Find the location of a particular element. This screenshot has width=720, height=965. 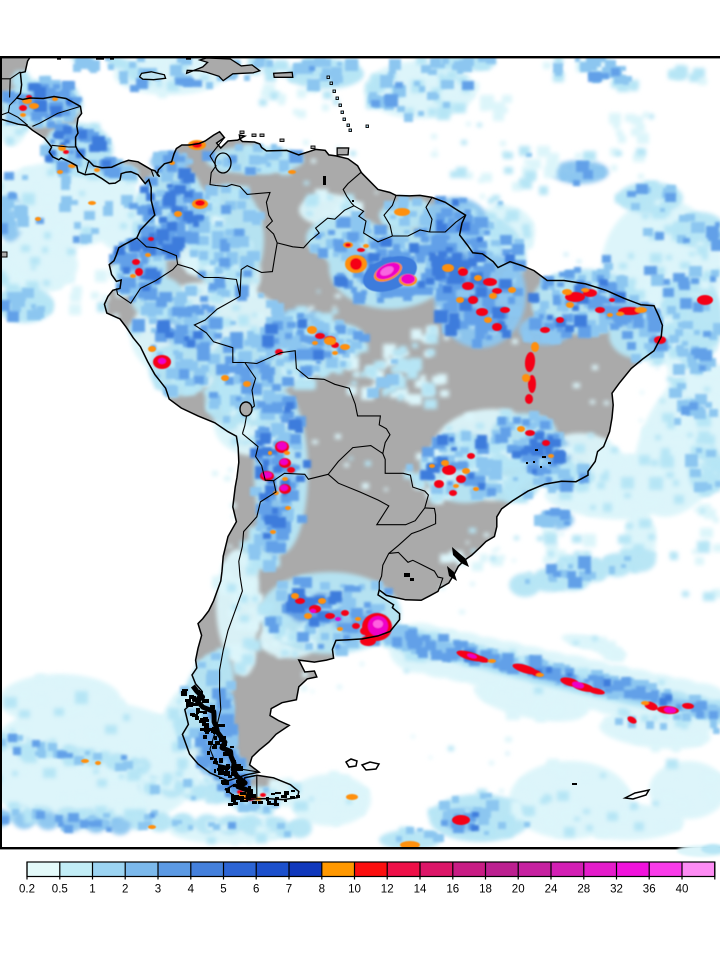

svg-text: 14 is located at coordinates (420, 890).